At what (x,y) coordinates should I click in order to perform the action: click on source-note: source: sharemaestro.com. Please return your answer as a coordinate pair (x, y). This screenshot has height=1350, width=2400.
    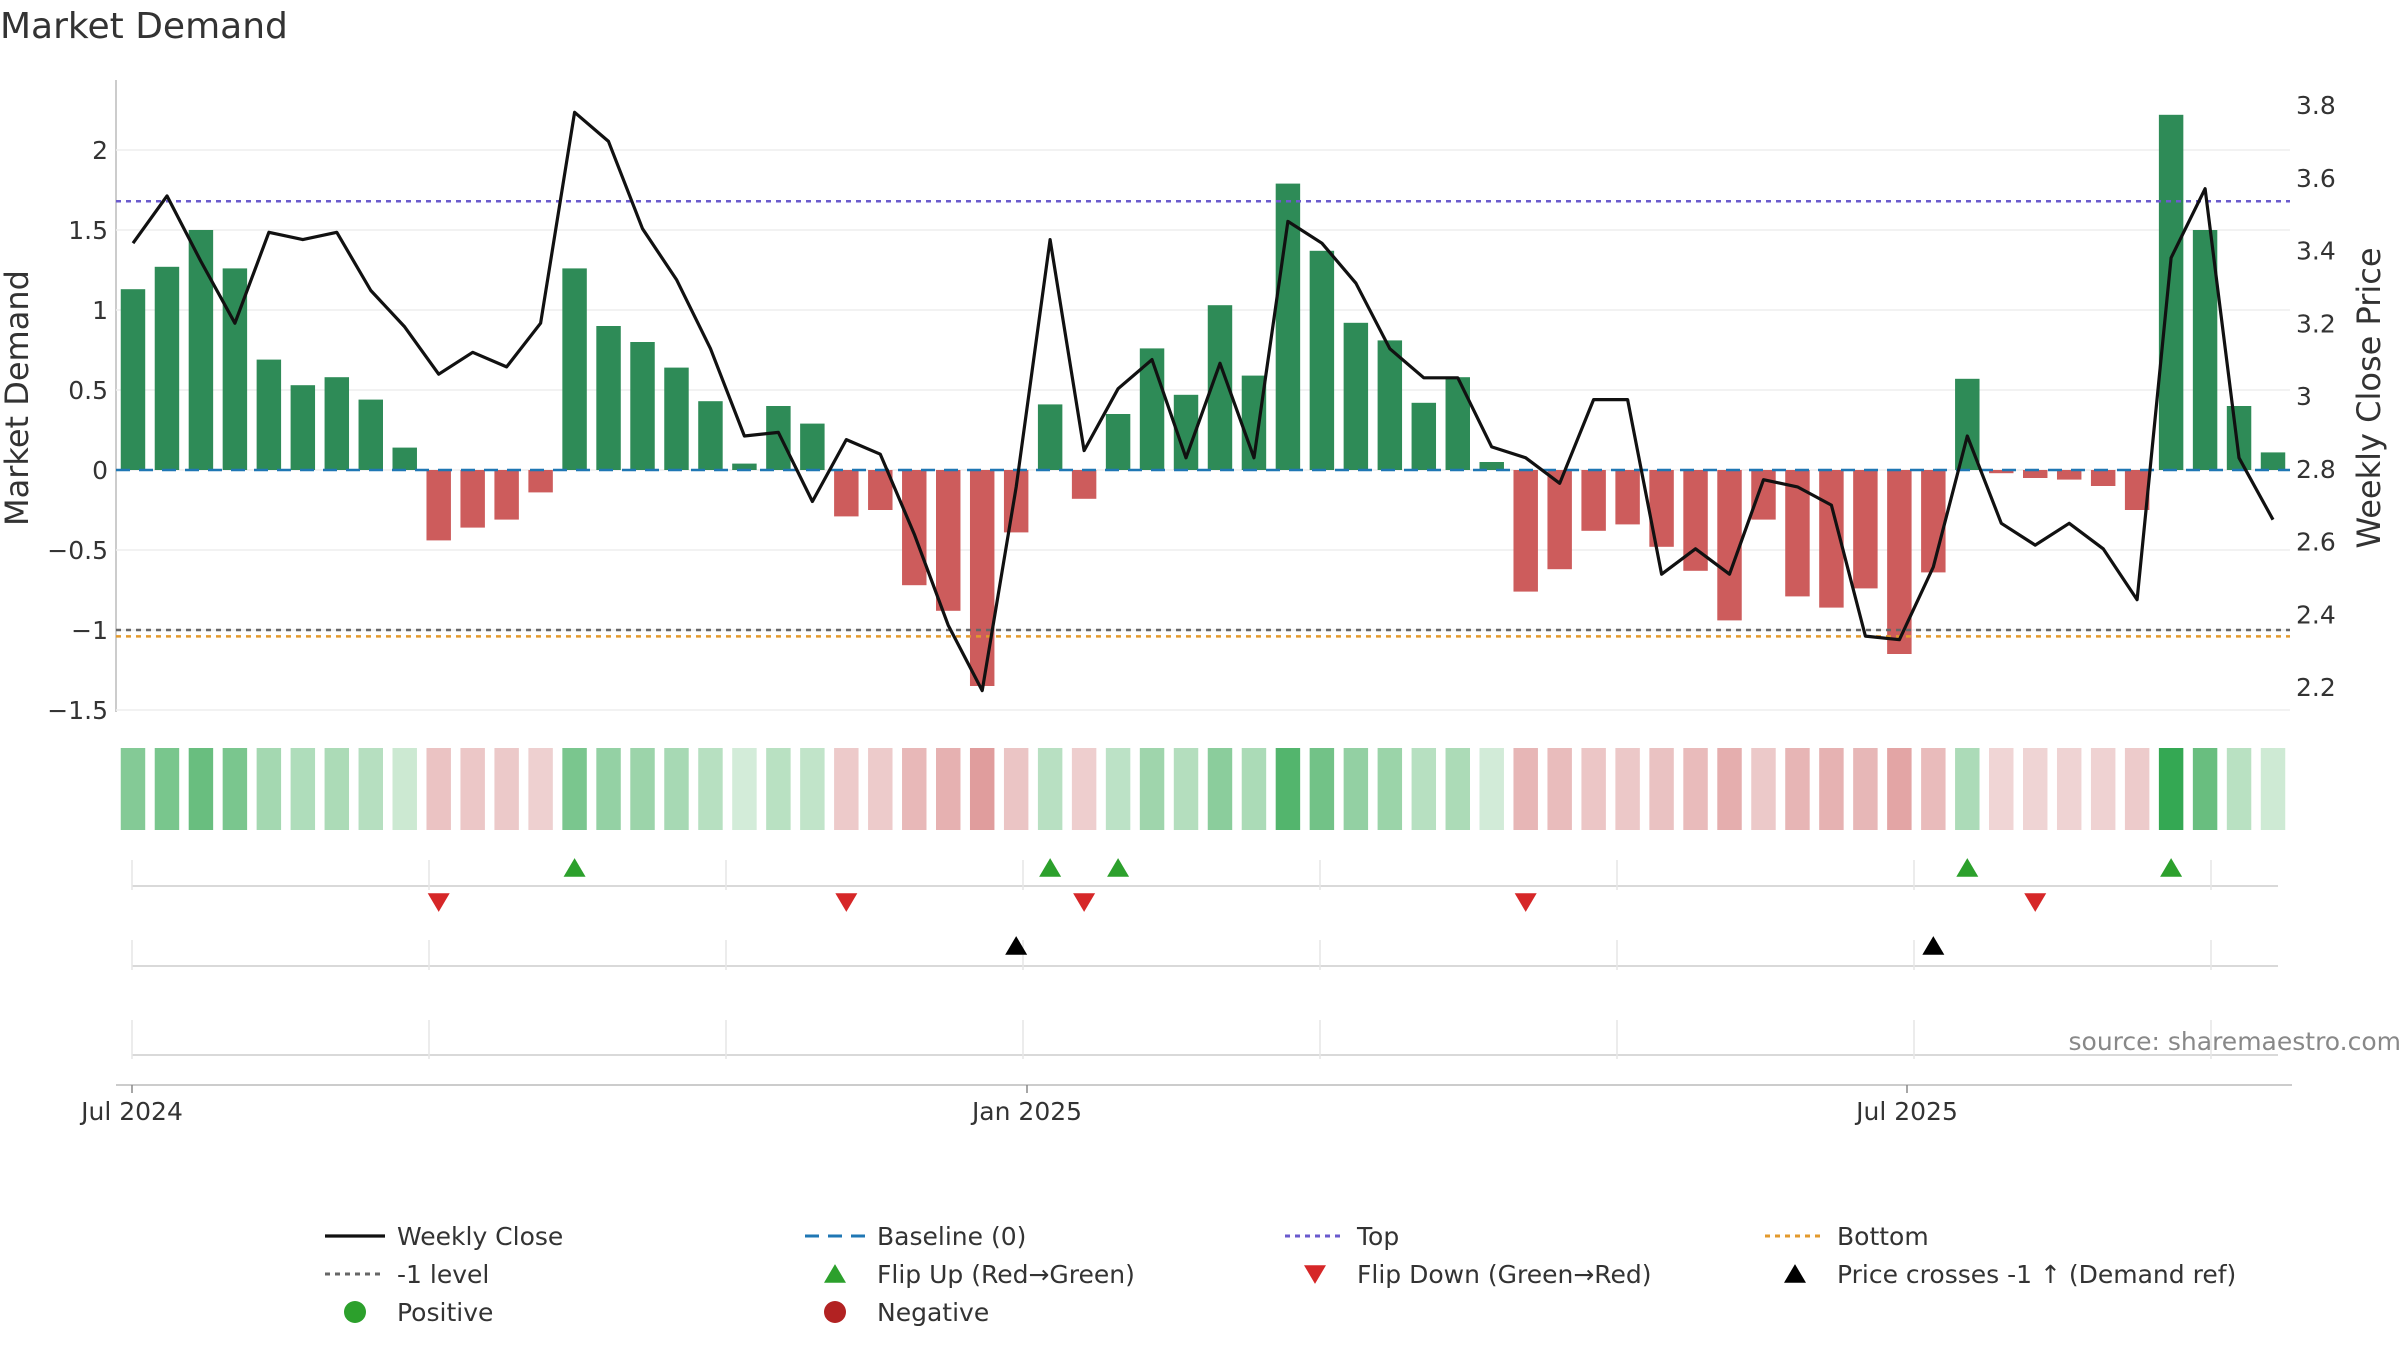
    Looking at the image, I should click on (2234, 1041).